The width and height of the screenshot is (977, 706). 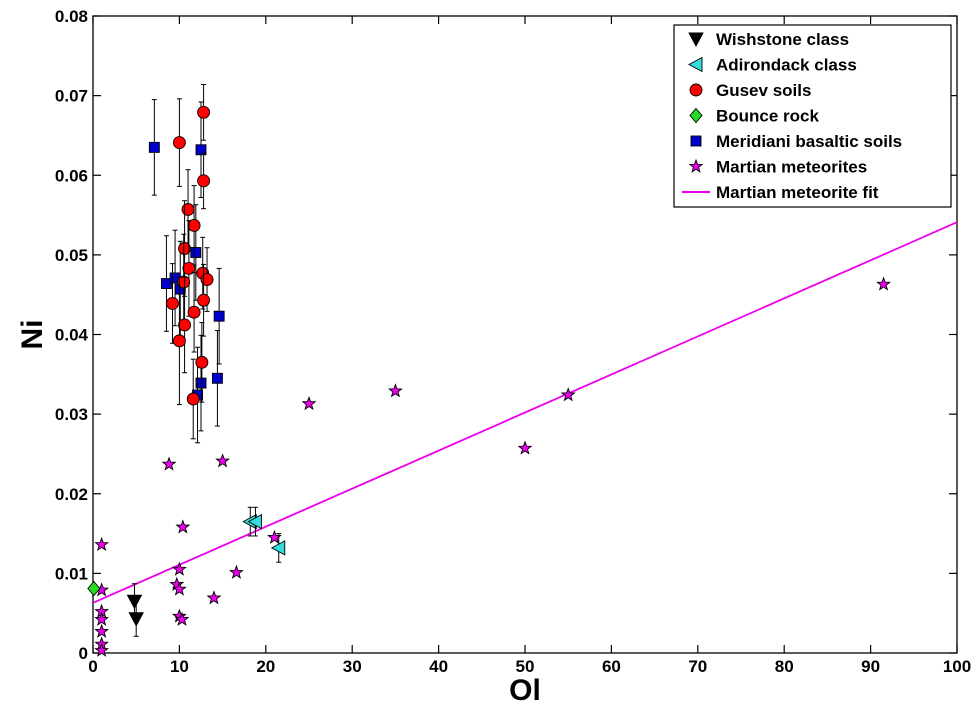 I want to click on legend-box, so click(x=812, y=116).